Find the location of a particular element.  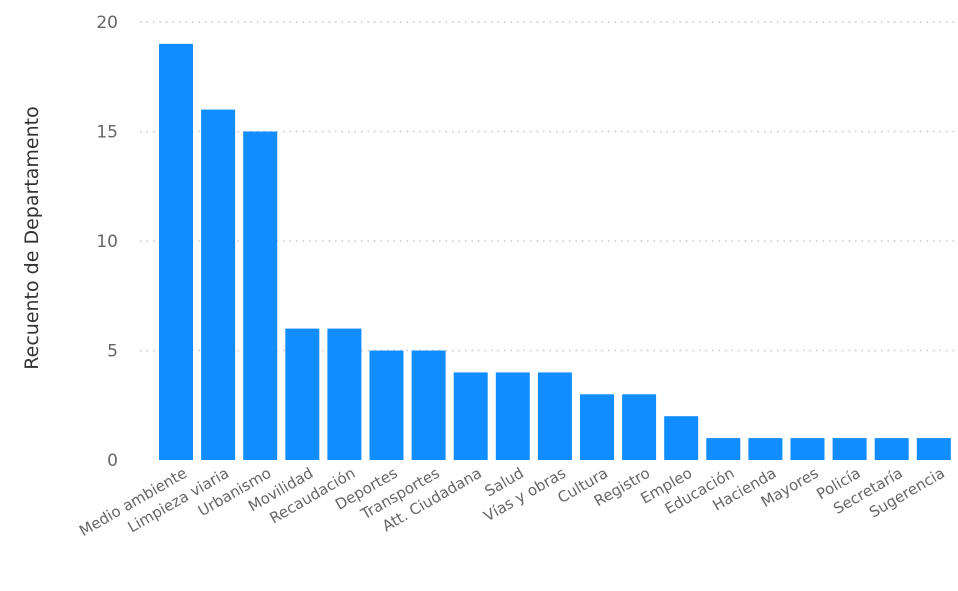

y-tick-label: 0 is located at coordinates (112, 461).